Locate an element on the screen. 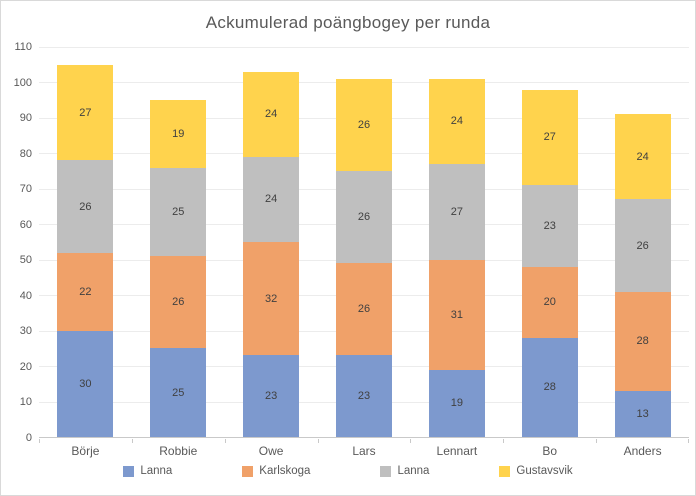 The image size is (696, 496). segment-value-label: 30 is located at coordinates (85, 383).